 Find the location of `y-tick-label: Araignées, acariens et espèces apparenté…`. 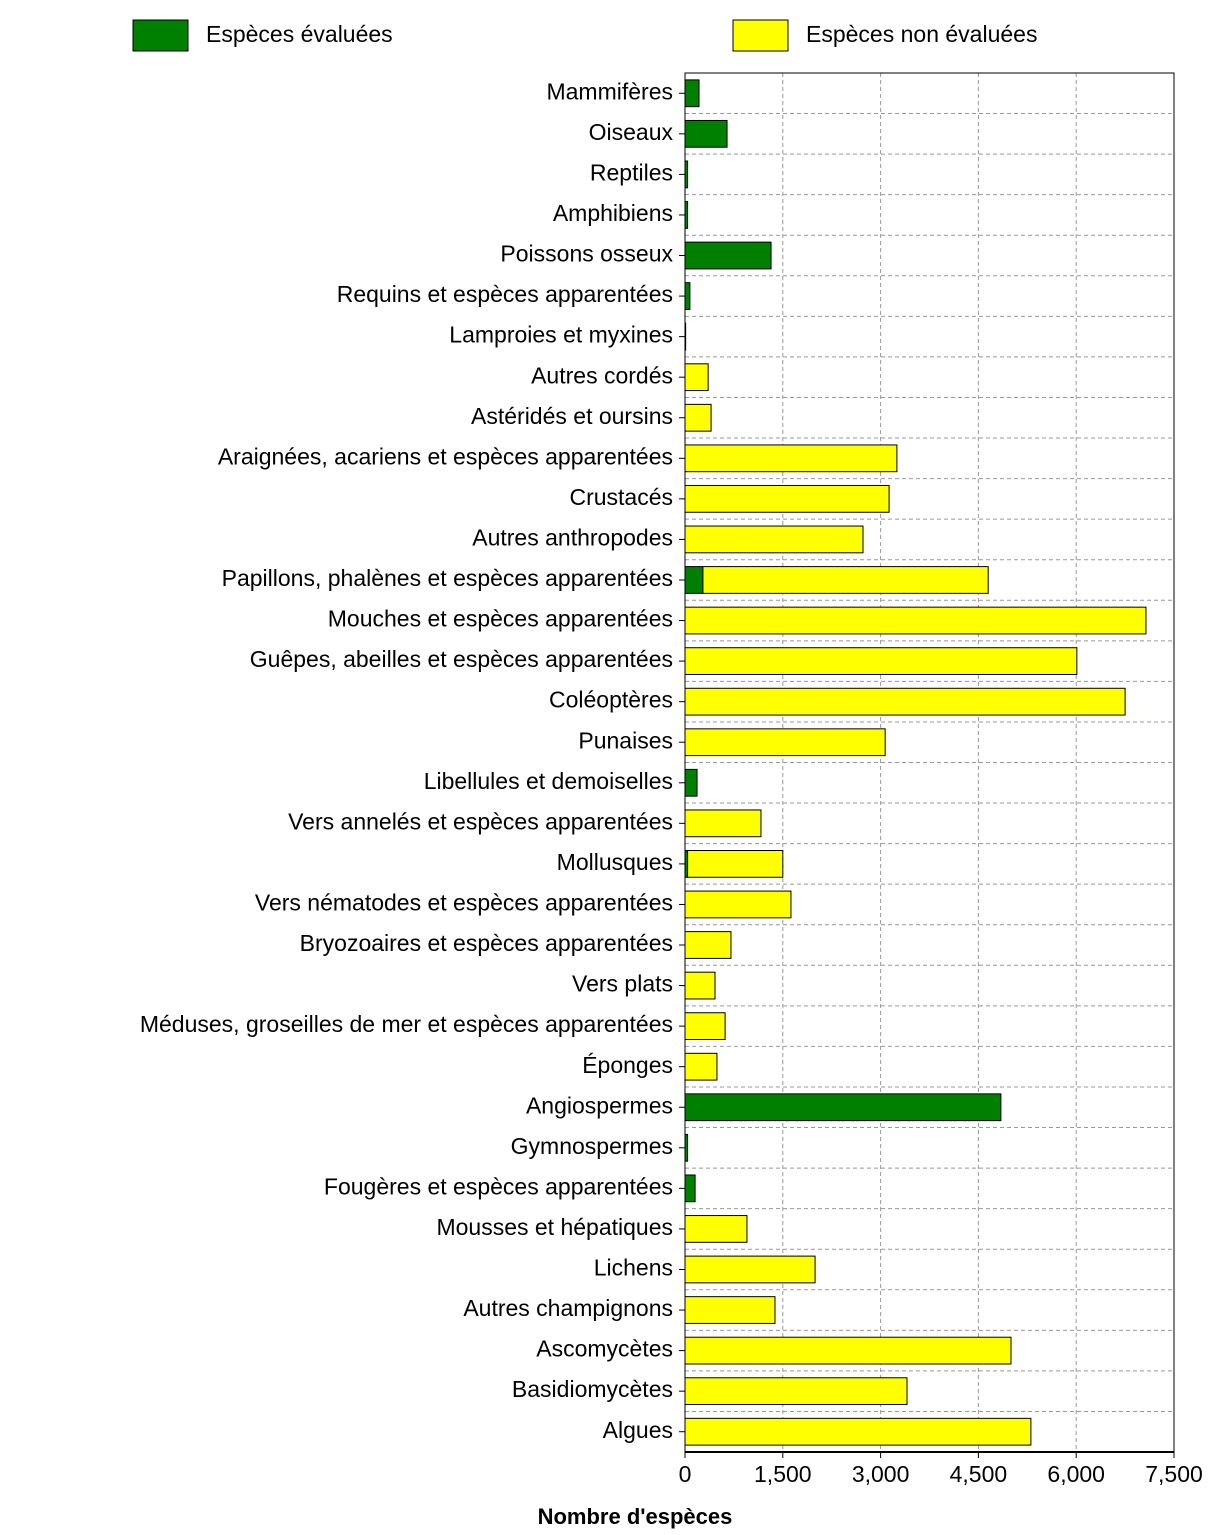

y-tick-label: Araignées, acariens et espèces apparenté… is located at coordinates (445, 456).